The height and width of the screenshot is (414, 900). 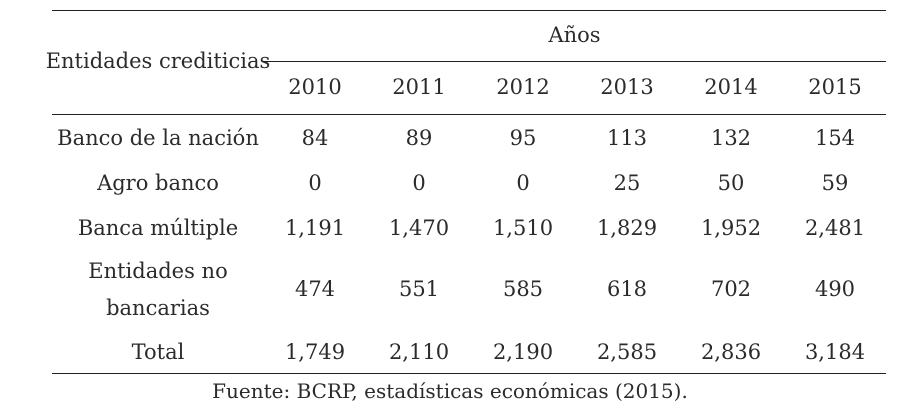 What do you see at coordinates (315, 87) in the screenshot?
I see `year-header: 2010` at bounding box center [315, 87].